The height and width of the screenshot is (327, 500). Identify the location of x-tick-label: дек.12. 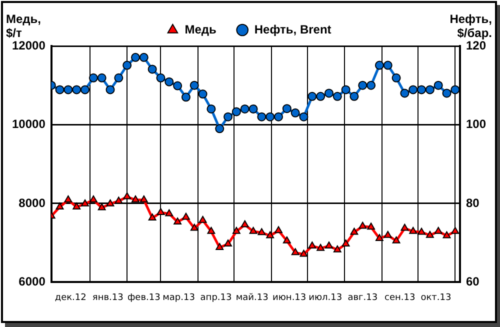
(70, 297).